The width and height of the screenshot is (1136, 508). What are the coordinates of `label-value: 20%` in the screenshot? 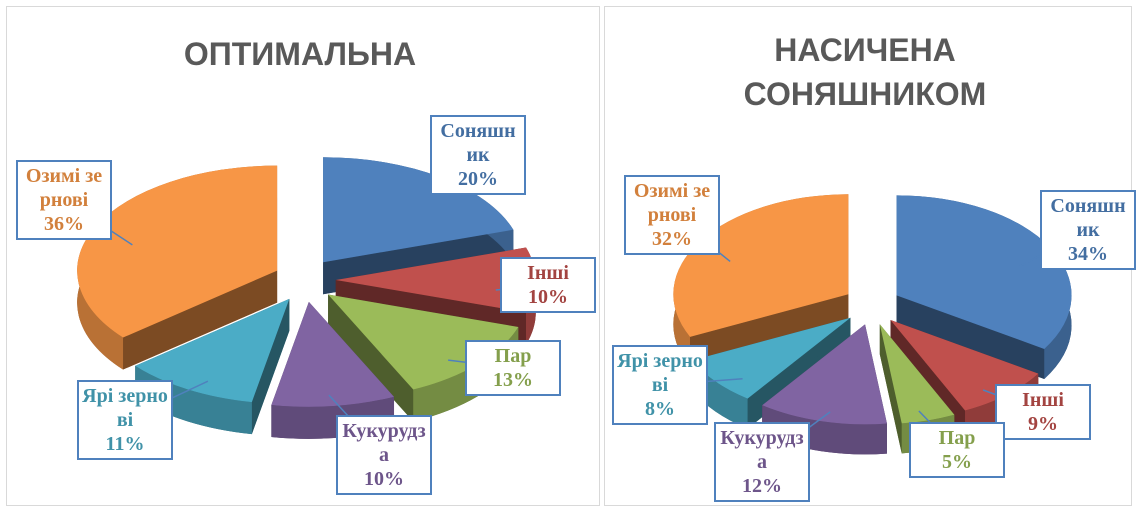 It's located at (478, 179).